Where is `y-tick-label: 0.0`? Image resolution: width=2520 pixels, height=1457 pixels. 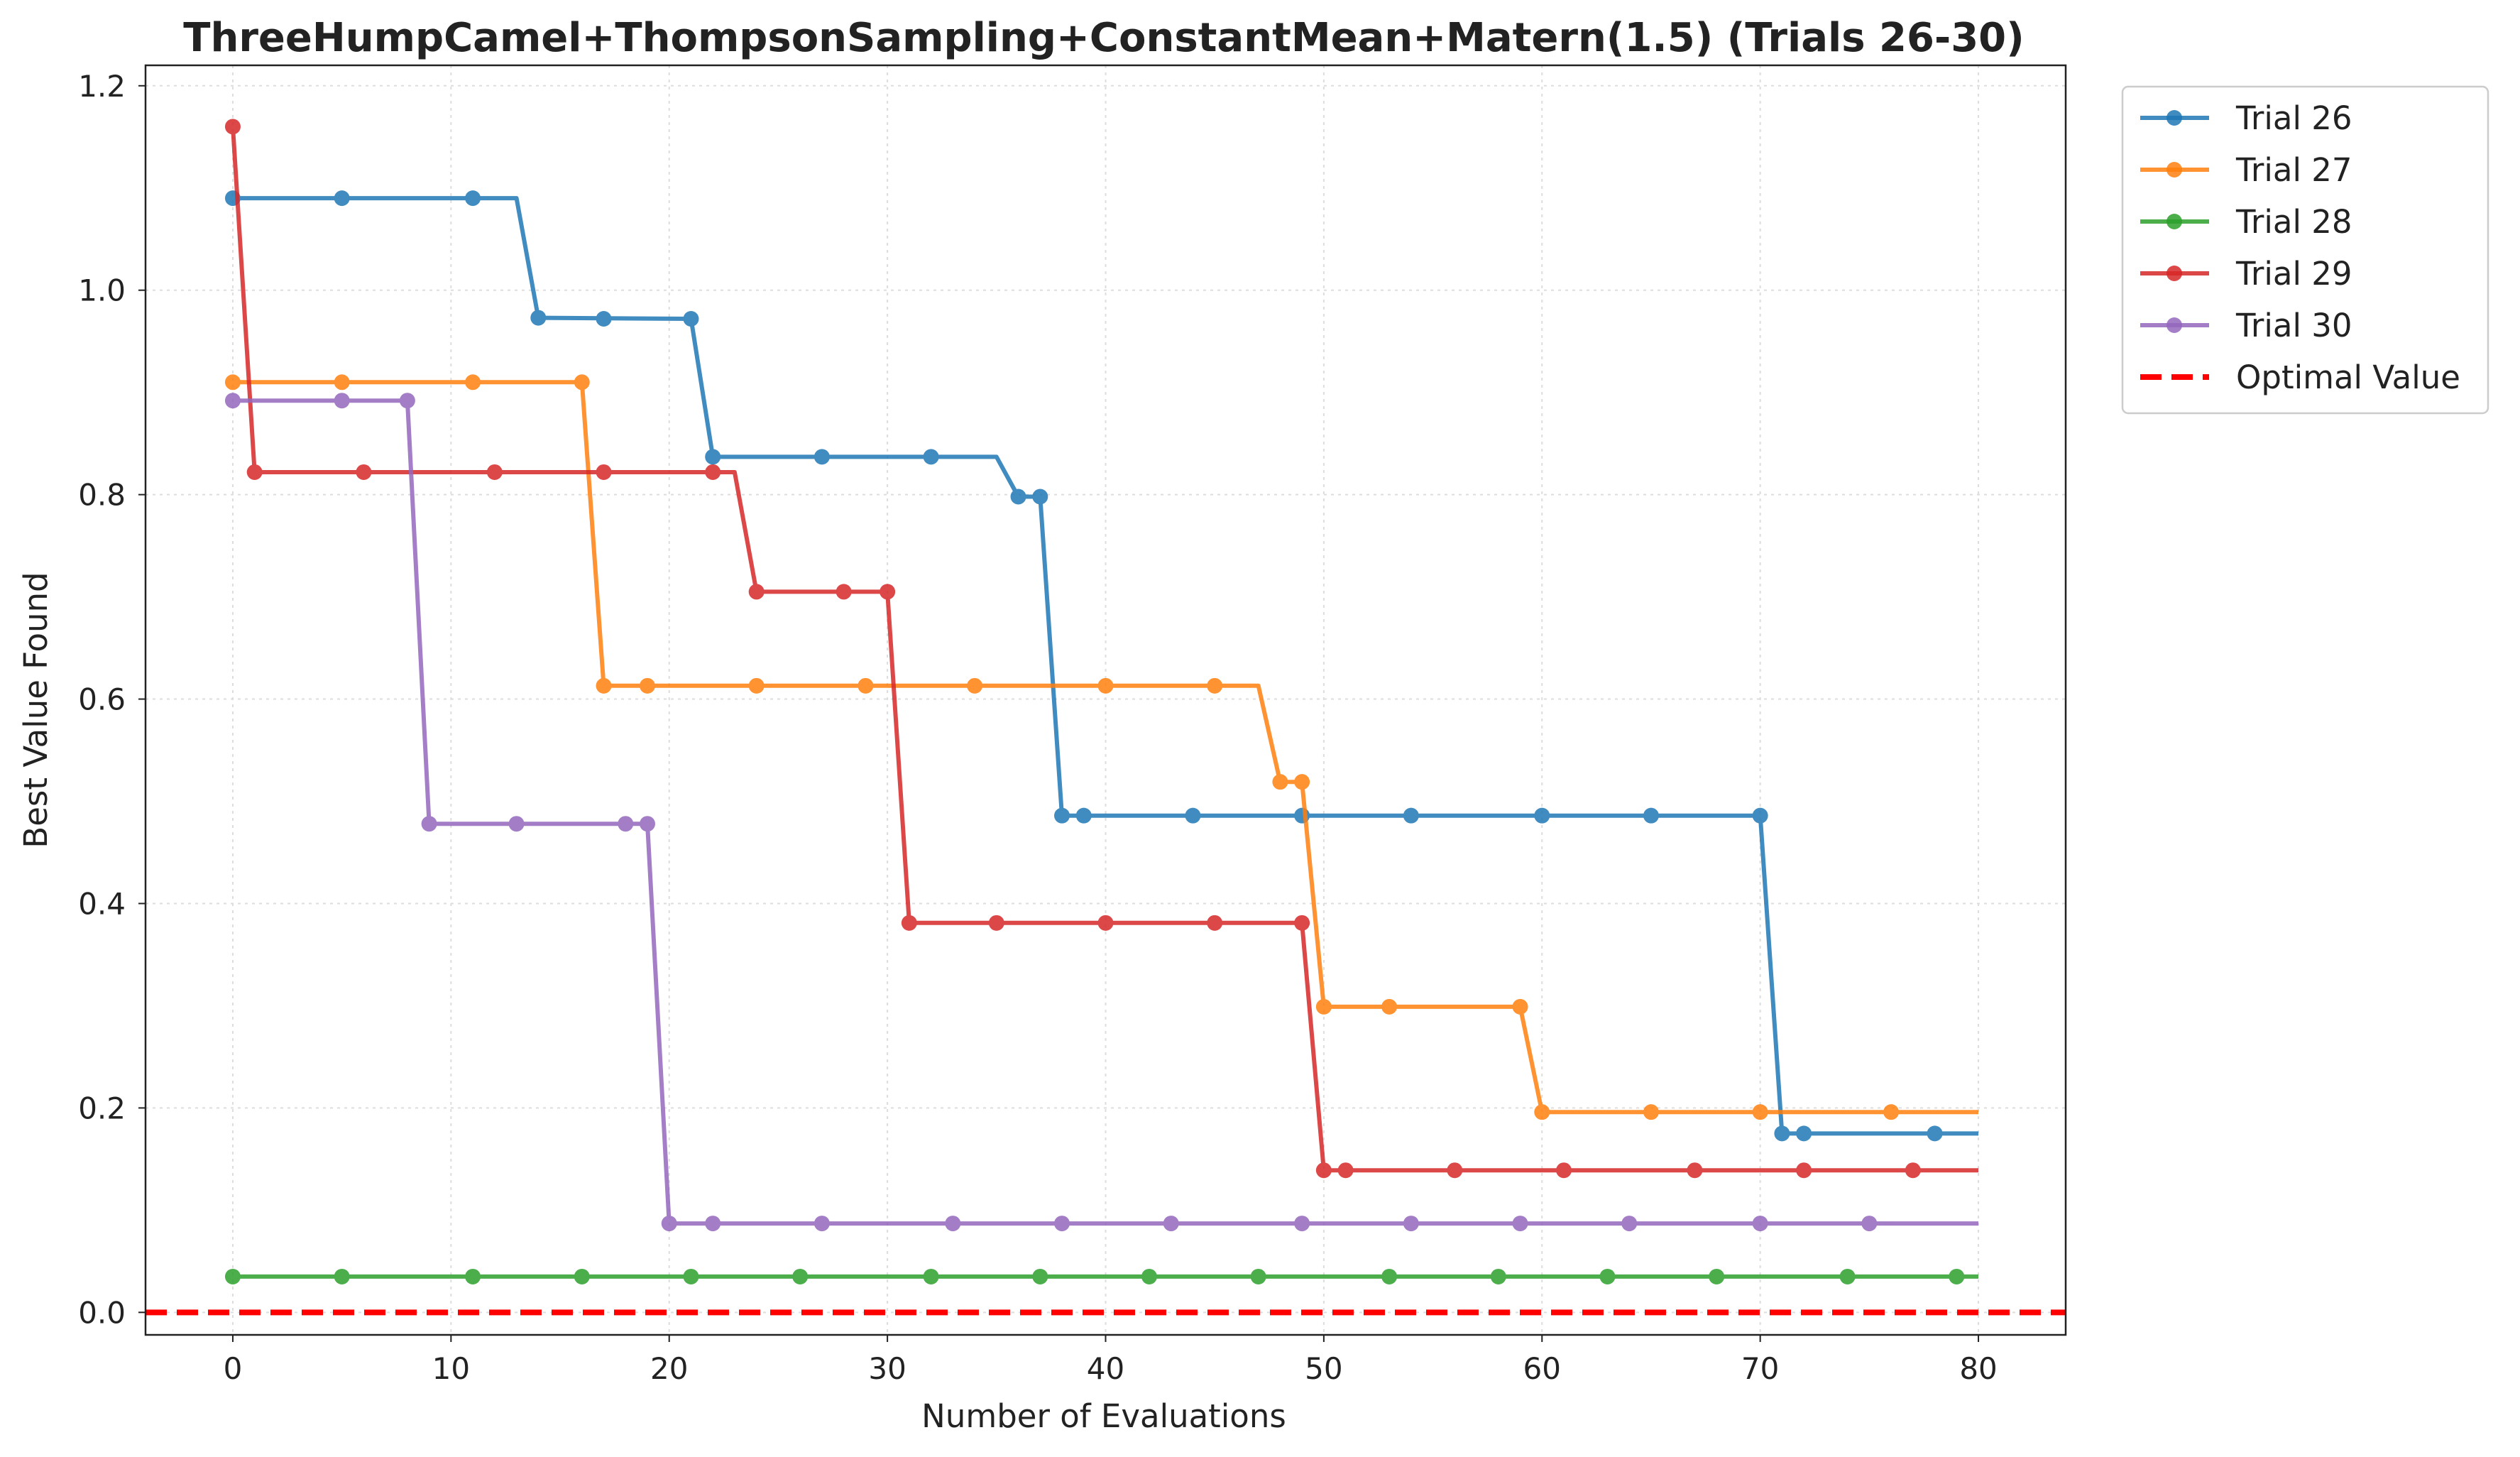 y-tick-label: 0.0 is located at coordinates (102, 1312).